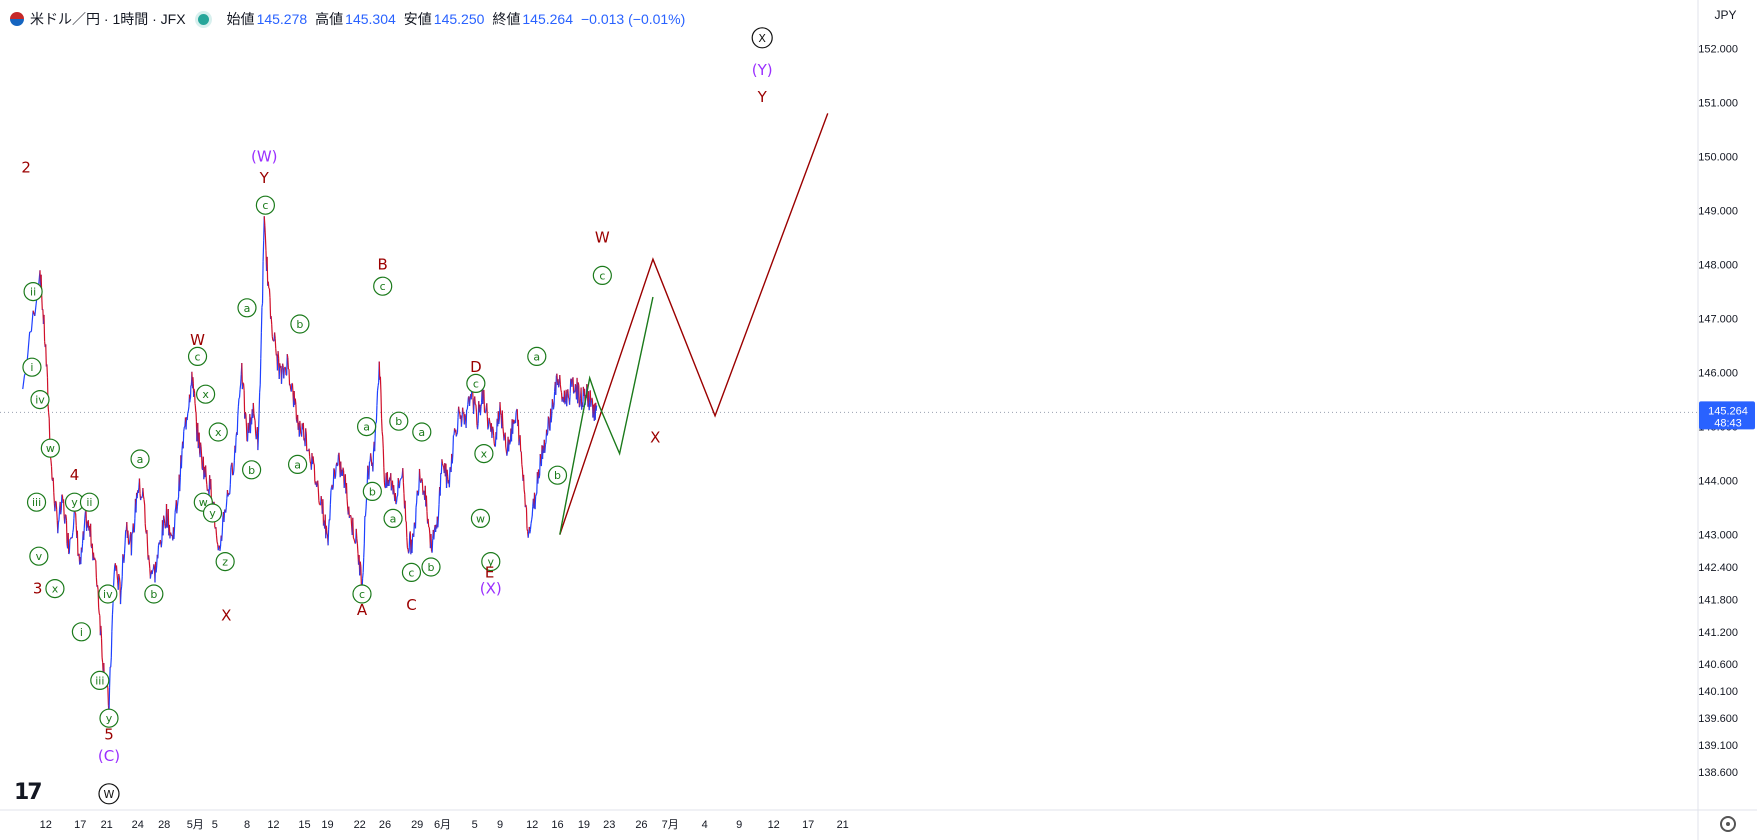  What do you see at coordinates (459, 19) in the screenshot?
I see `low-value: 145.250` at bounding box center [459, 19].